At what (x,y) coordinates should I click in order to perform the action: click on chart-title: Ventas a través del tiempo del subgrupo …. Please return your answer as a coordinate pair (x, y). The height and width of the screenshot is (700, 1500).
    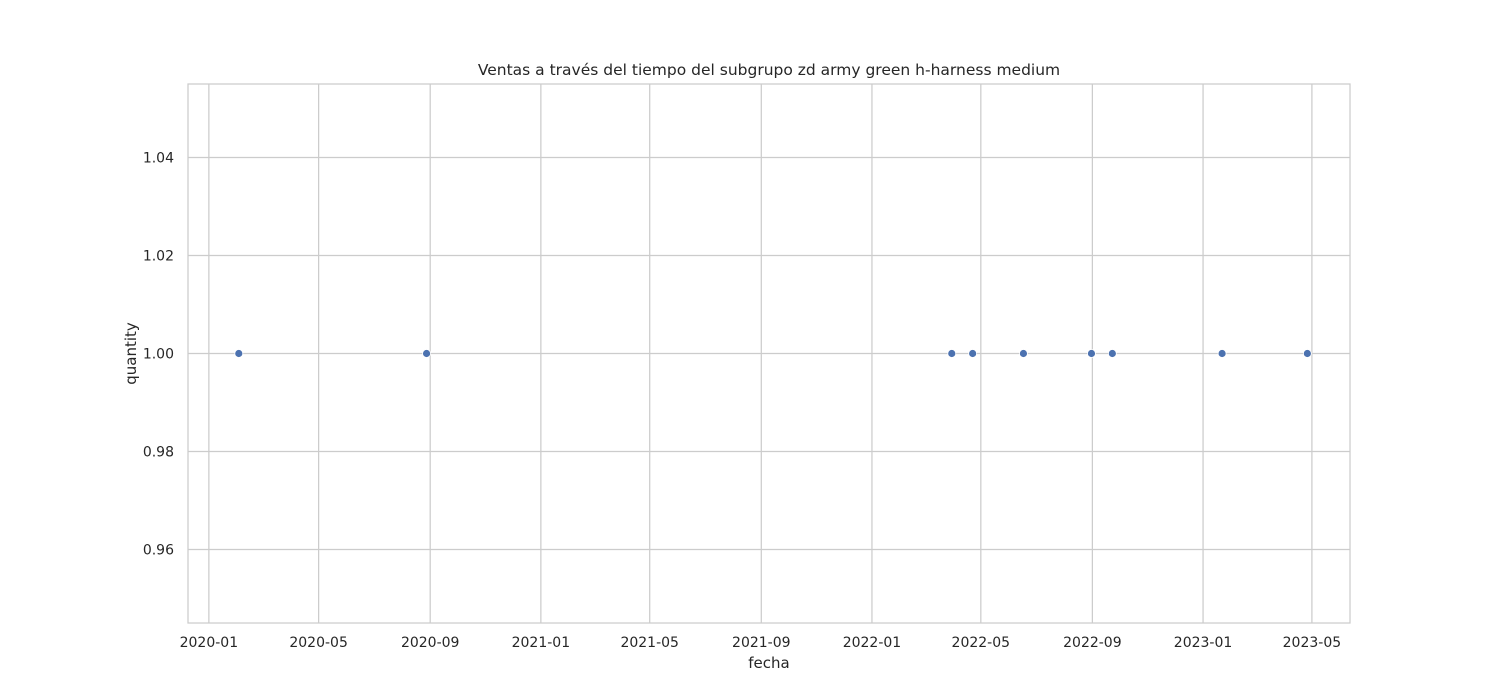
    Looking at the image, I should click on (769, 70).